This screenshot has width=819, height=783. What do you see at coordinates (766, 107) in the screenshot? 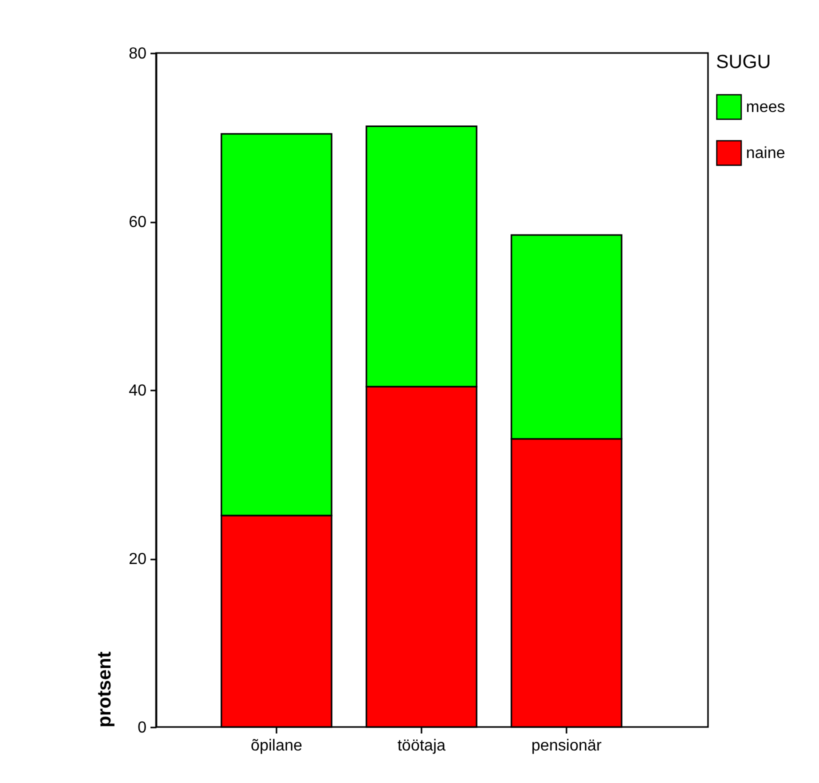
I see `legend-label: mees` at bounding box center [766, 107].